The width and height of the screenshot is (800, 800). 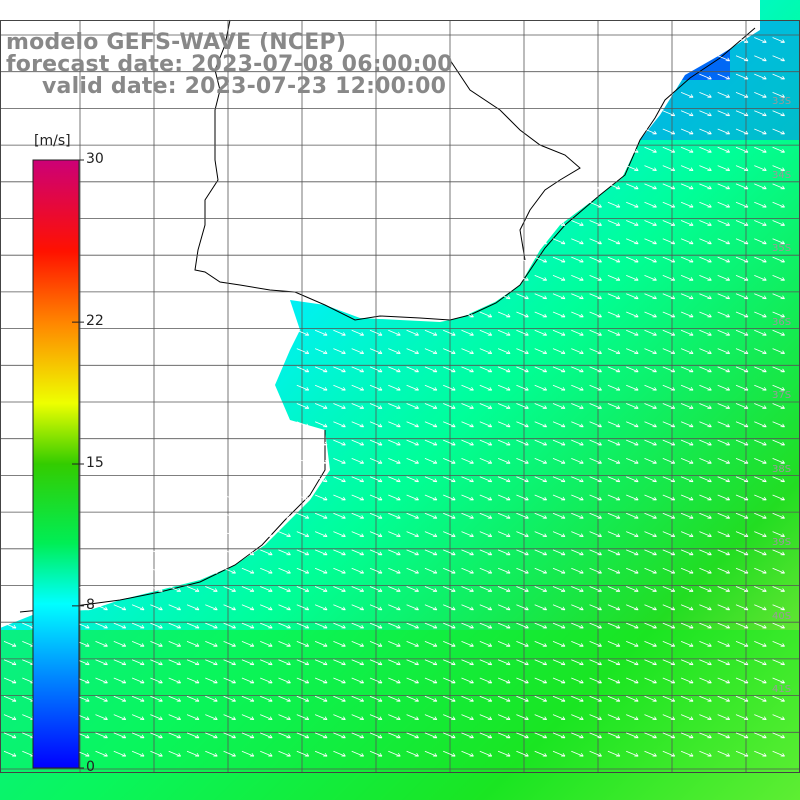 What do you see at coordinates (782, 469) in the screenshot?
I see `latitude-label: 38S` at bounding box center [782, 469].